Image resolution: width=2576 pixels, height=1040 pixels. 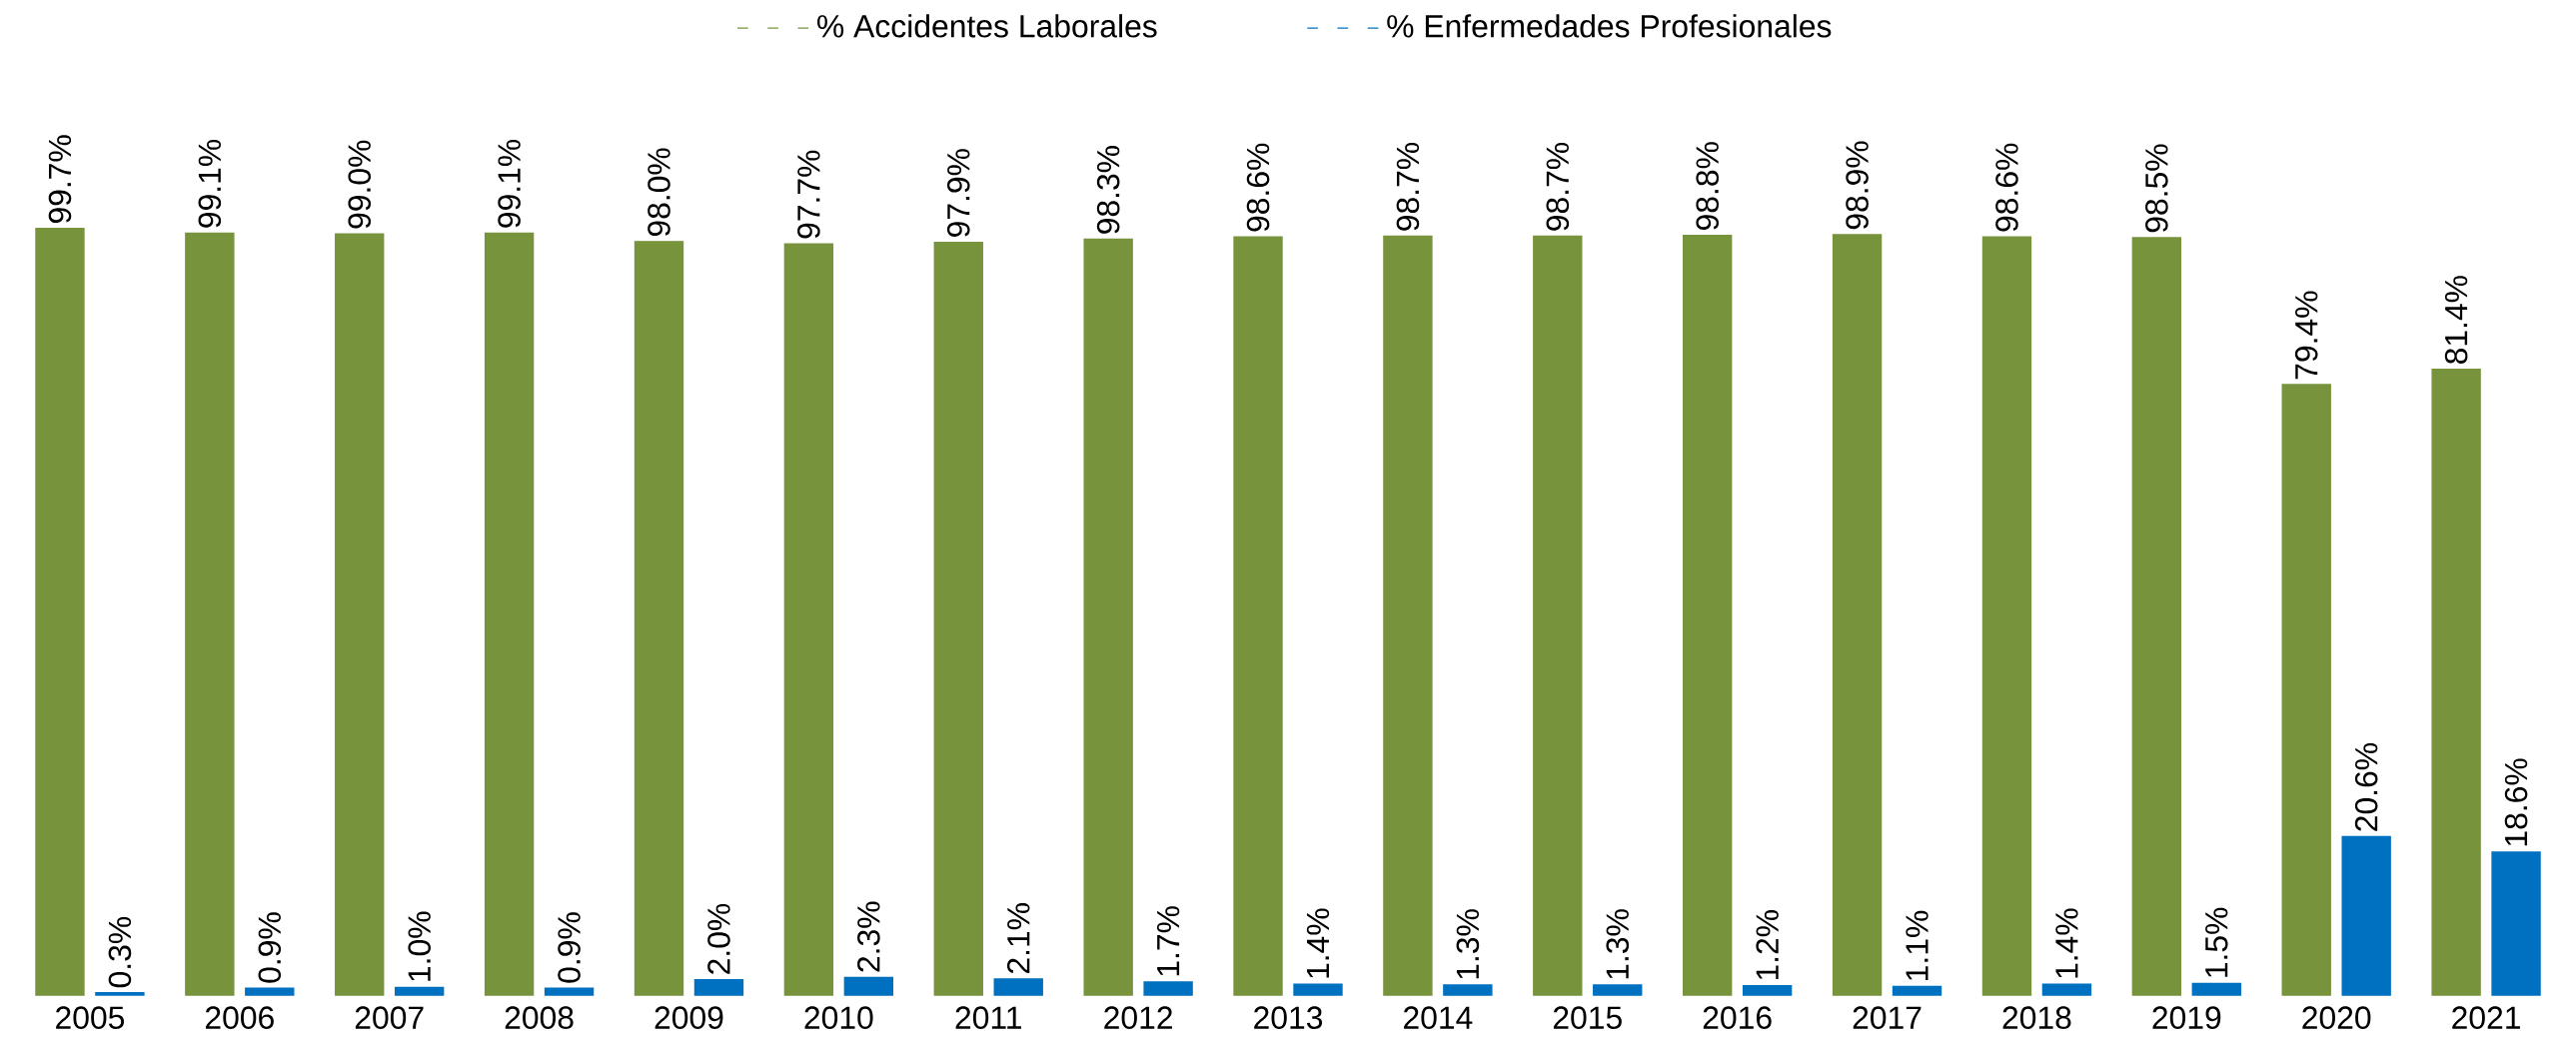 I want to click on data-label: 18.6%, so click(x=2516, y=802).